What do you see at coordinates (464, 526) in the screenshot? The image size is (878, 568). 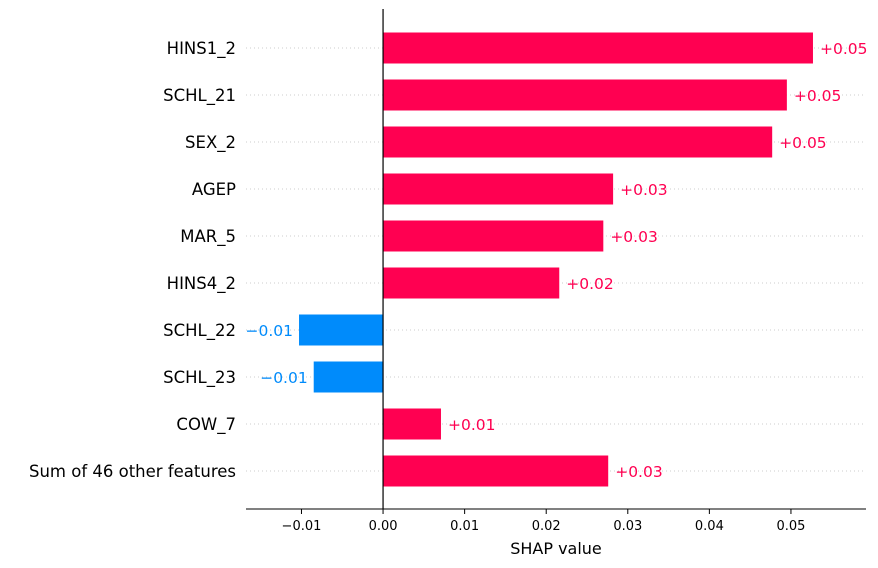 I see `x-tick-label: 0.01` at bounding box center [464, 526].